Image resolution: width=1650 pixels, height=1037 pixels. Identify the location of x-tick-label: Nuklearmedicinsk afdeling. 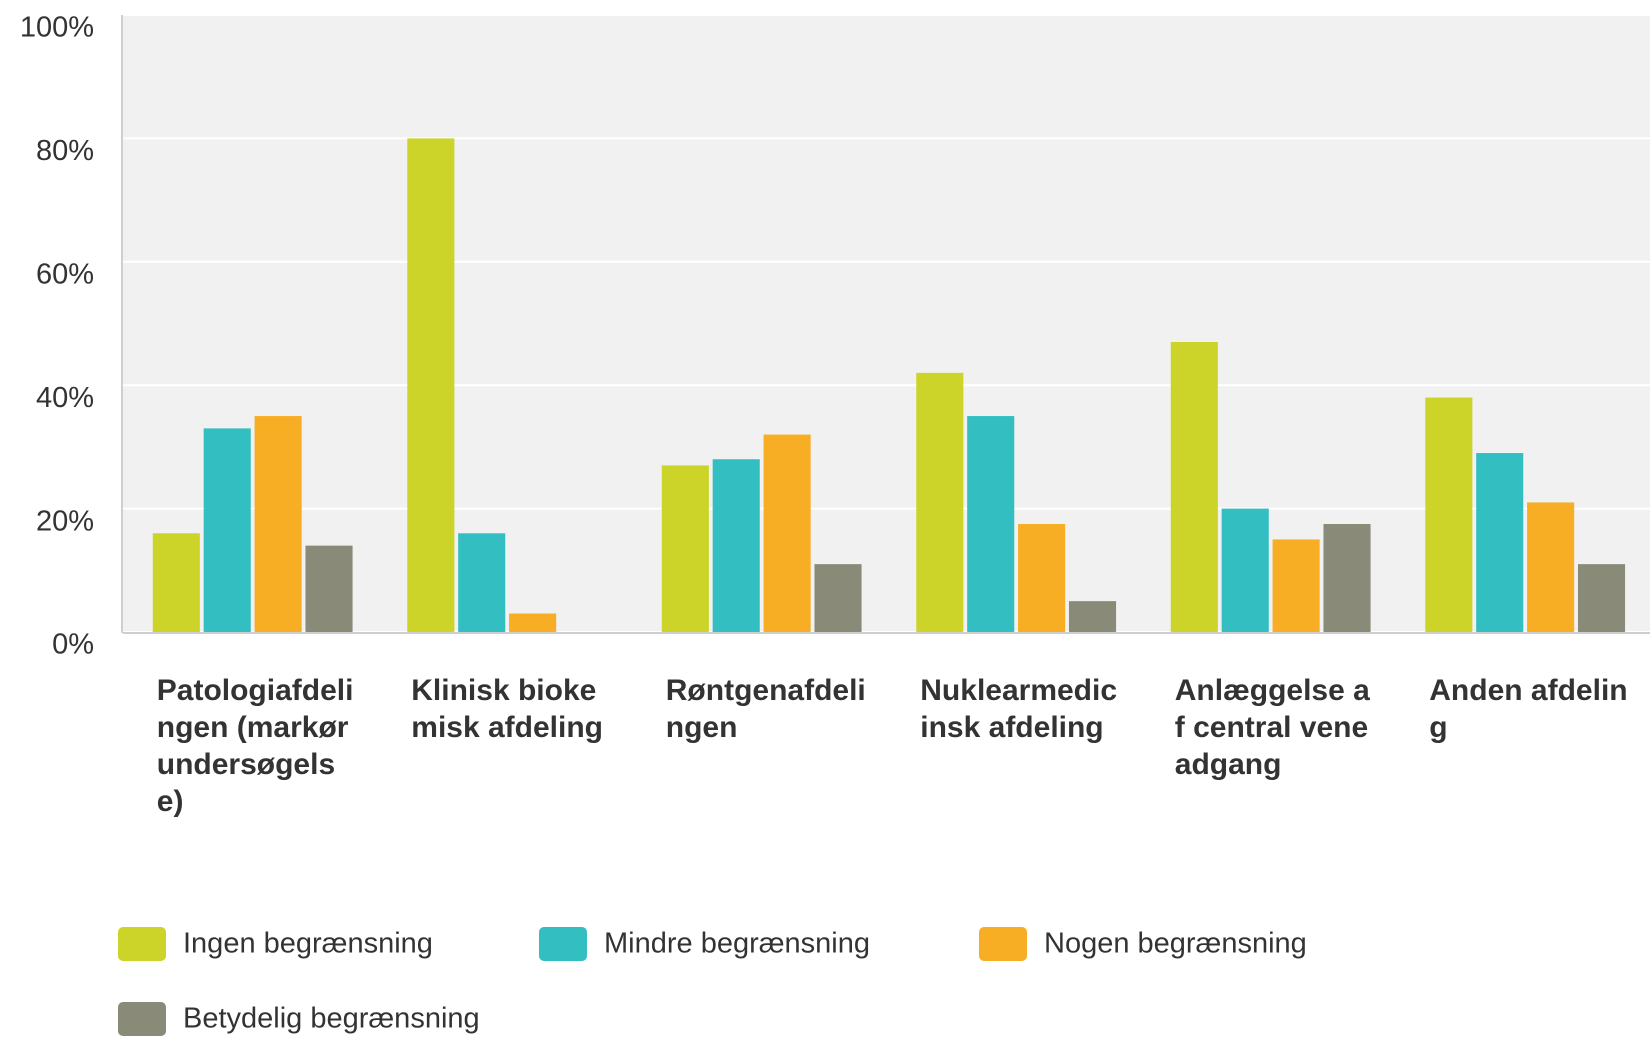
(1019, 709).